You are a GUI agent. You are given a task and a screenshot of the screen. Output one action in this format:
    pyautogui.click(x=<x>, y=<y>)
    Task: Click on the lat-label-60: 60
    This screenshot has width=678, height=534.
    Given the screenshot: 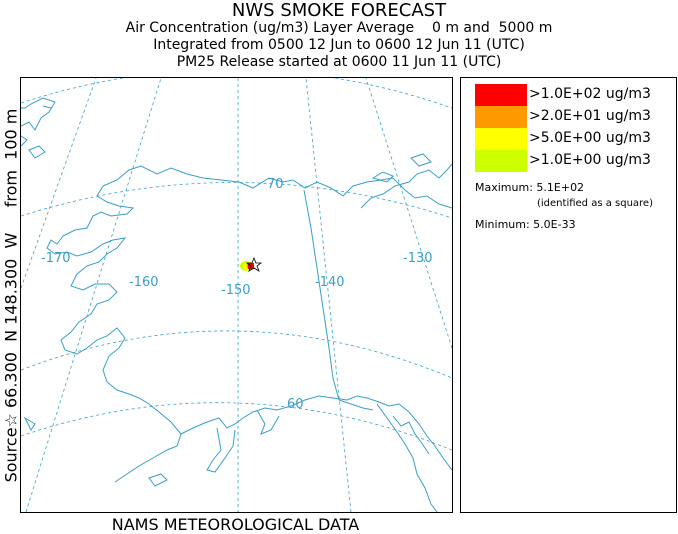 What is the action you would take?
    pyautogui.click(x=295, y=404)
    